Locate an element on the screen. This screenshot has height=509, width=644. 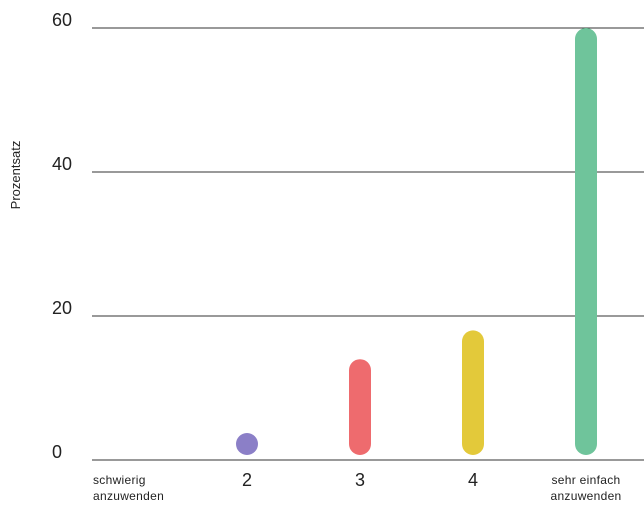
x-tick-label: 2 is located at coordinates (247, 480).